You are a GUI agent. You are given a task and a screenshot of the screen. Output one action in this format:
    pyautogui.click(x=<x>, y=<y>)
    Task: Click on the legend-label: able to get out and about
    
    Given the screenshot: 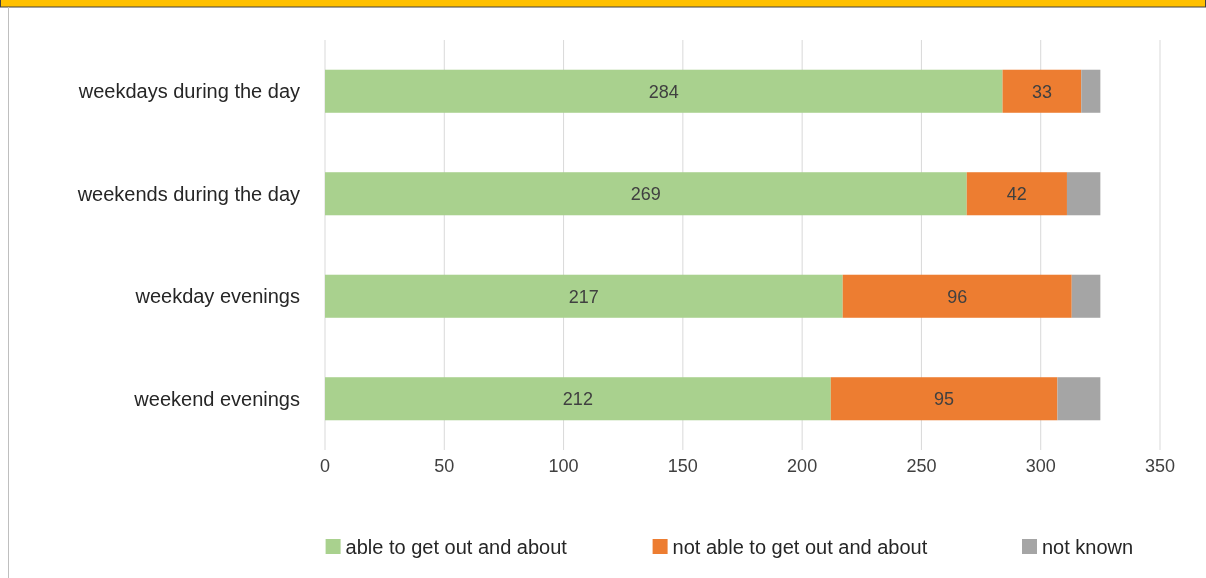 What is the action you would take?
    pyautogui.click(x=456, y=547)
    